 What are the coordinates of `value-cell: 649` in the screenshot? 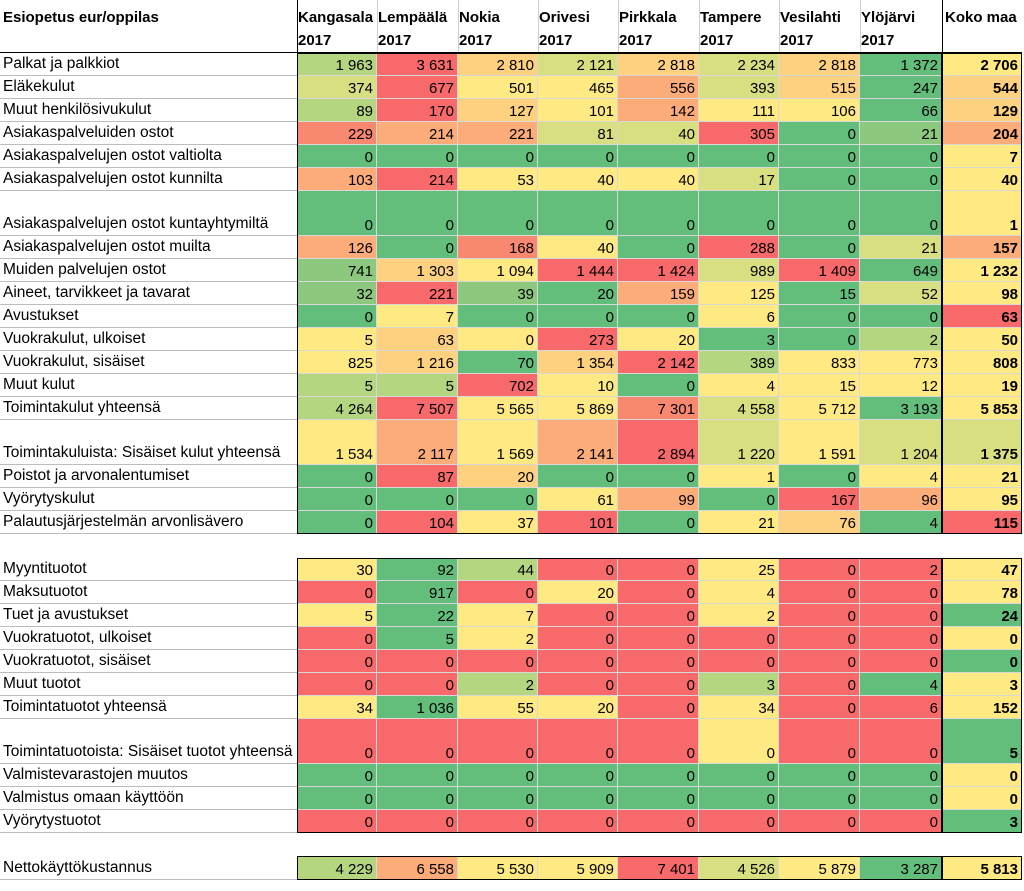 It's located at (901, 270).